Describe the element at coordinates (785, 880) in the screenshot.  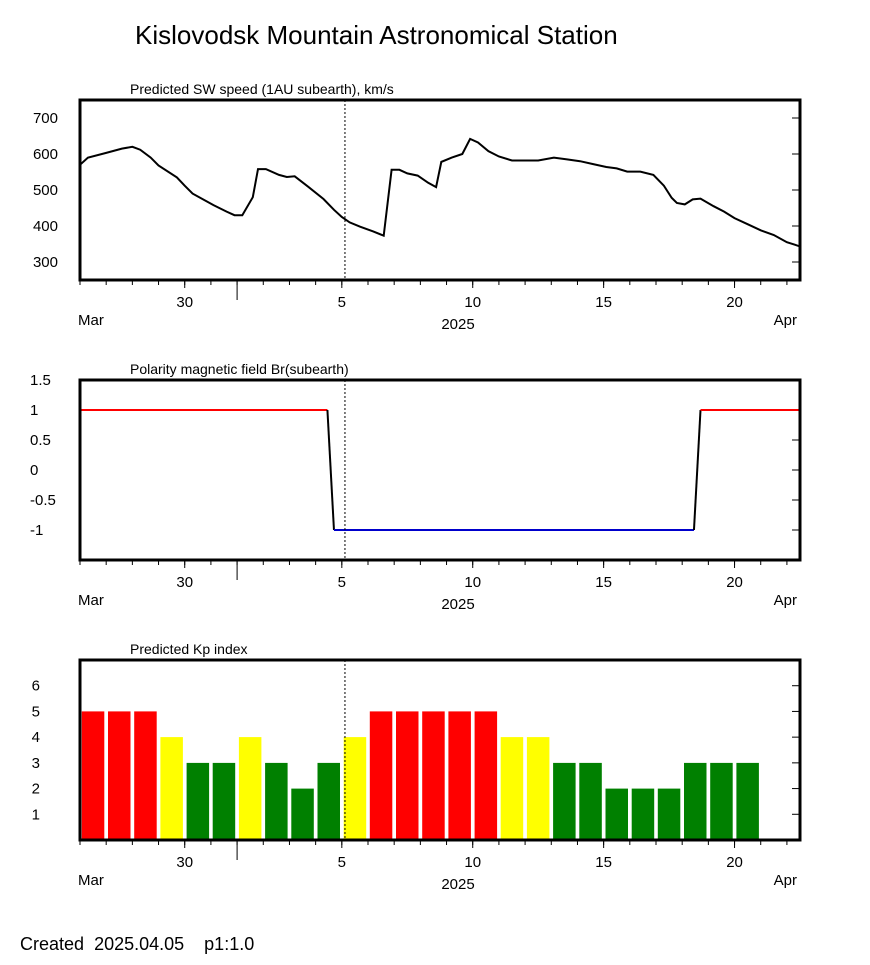
I see `kp-x-label-right: Apr` at that location.